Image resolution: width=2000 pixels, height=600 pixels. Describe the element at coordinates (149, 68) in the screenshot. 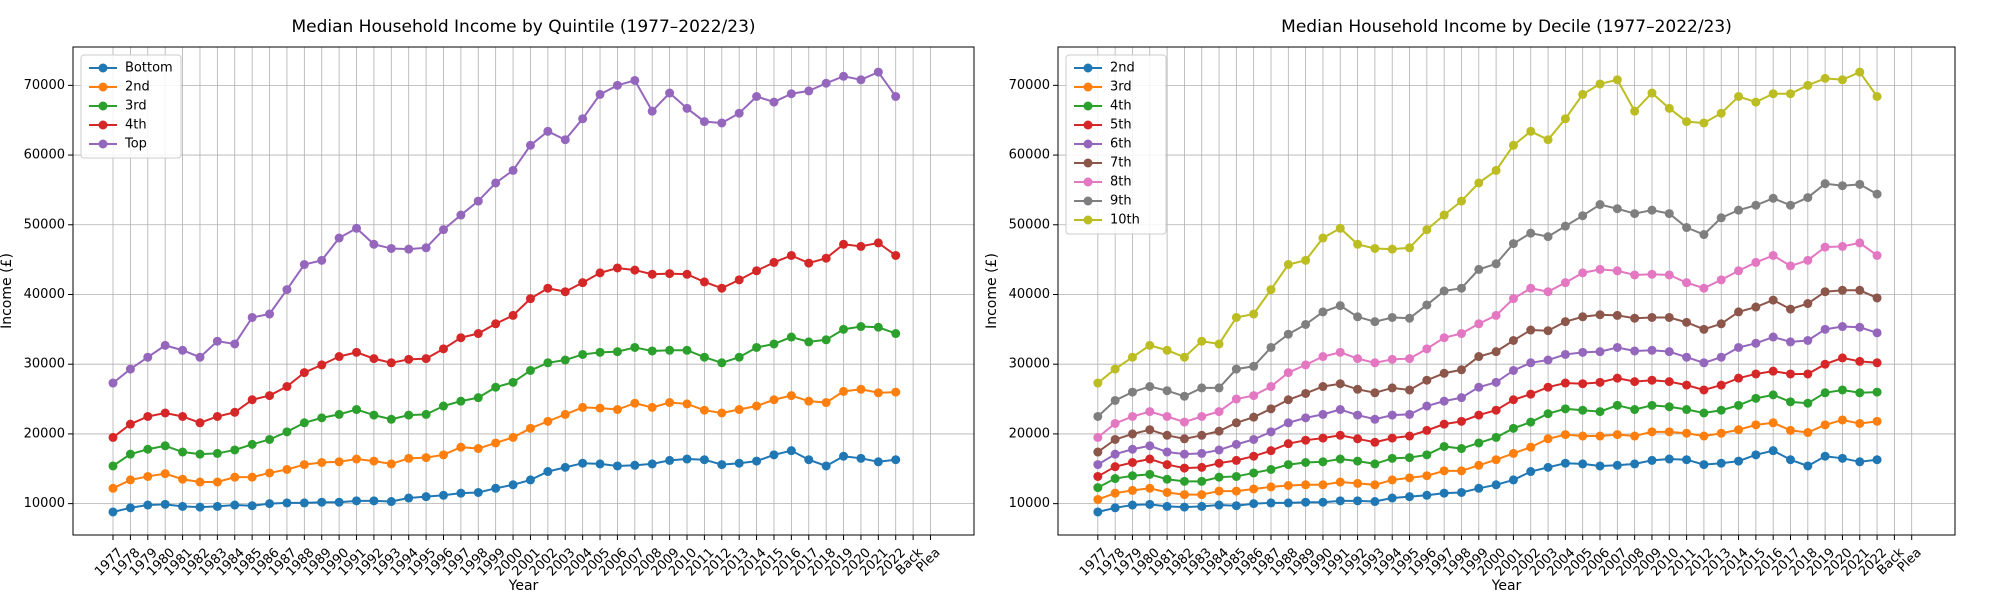

I see `legend-label: Bottom` at that location.